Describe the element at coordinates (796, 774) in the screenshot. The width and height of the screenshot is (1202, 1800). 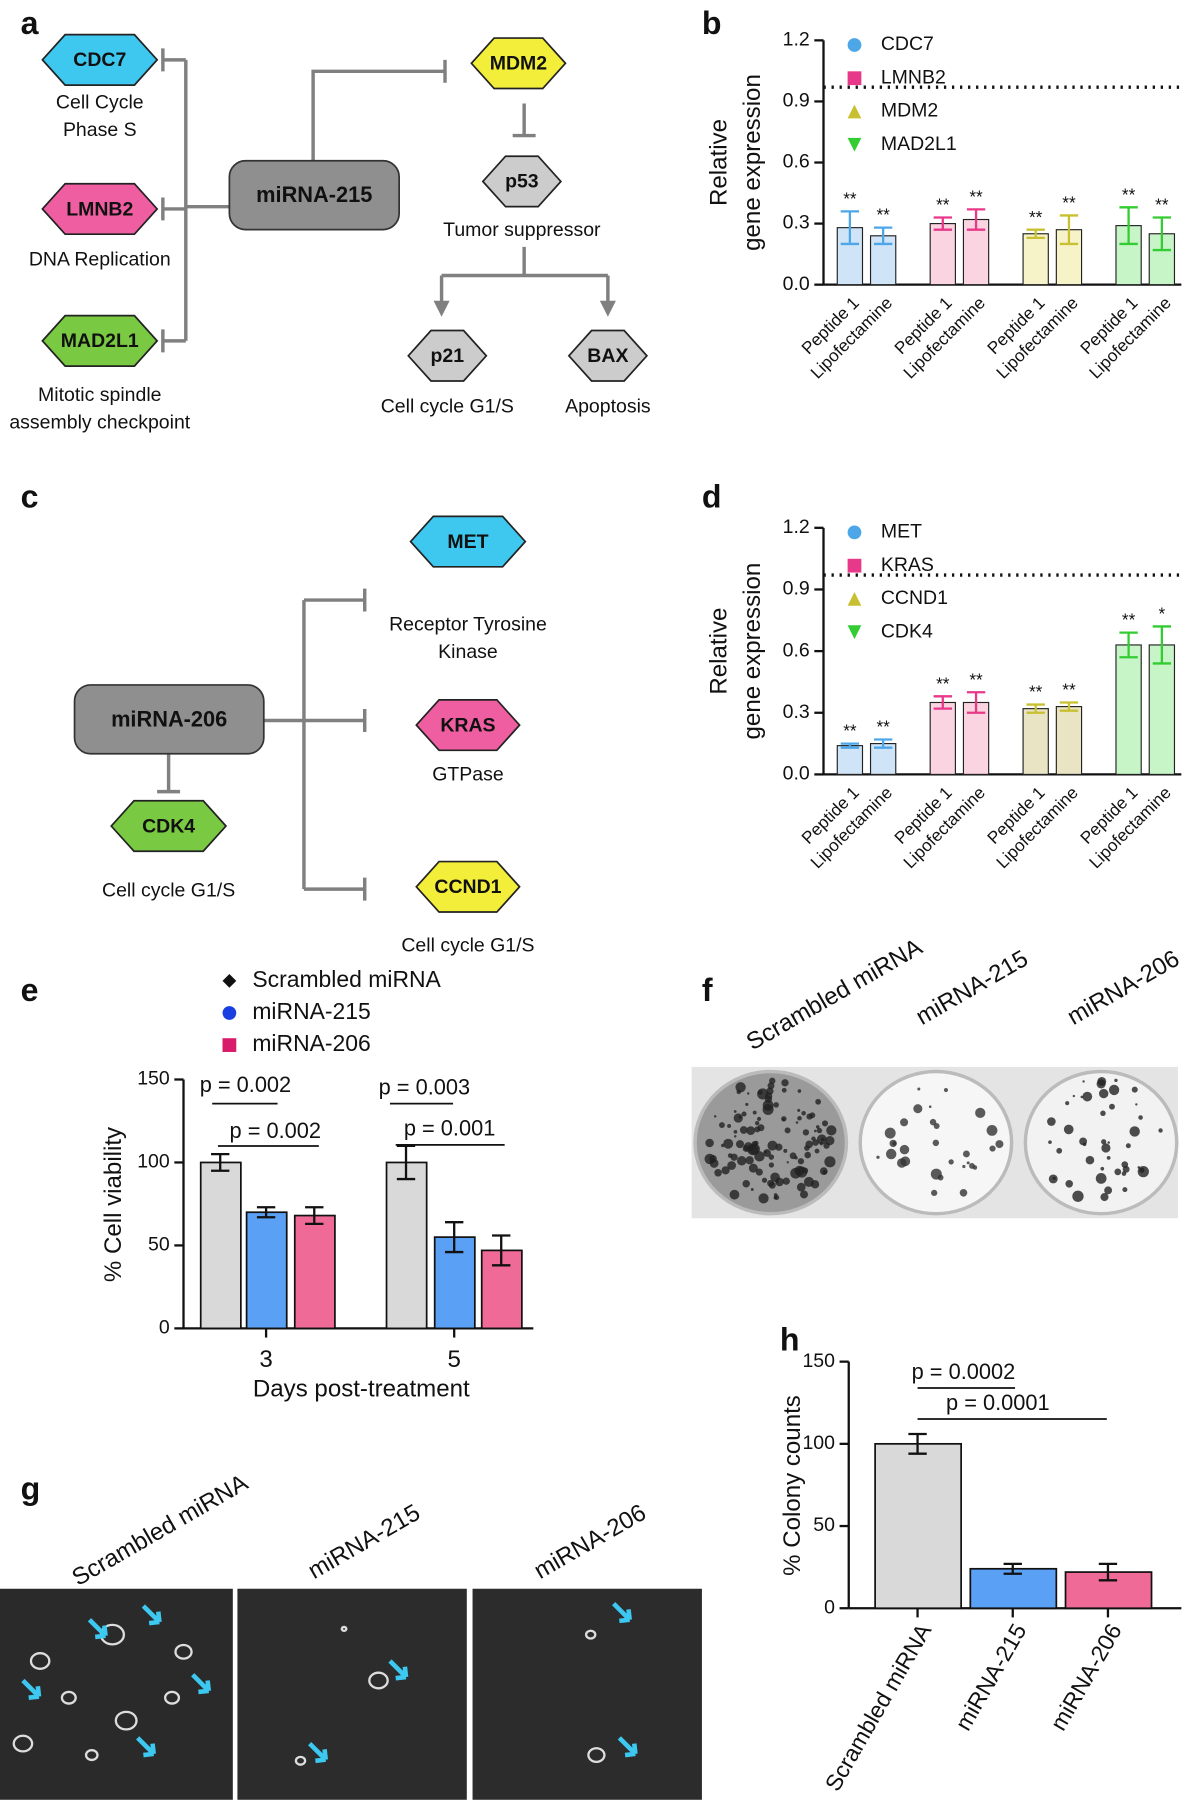
I see `y-tick-label: 0.0` at that location.